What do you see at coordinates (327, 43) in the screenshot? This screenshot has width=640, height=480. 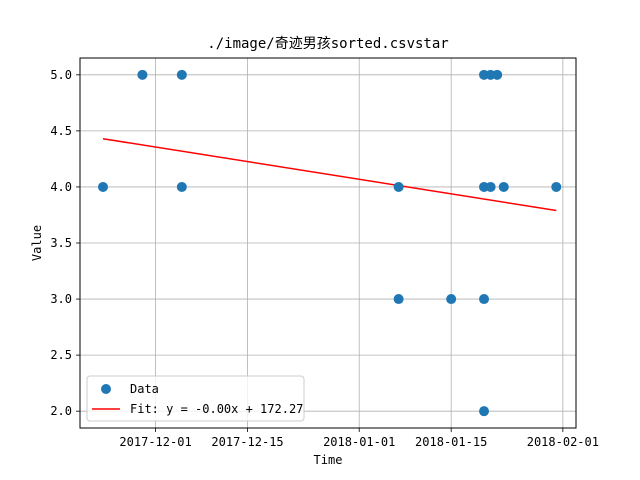 I see `chart-title: ./image/奇迹男孩sorted.csvstar` at bounding box center [327, 43].